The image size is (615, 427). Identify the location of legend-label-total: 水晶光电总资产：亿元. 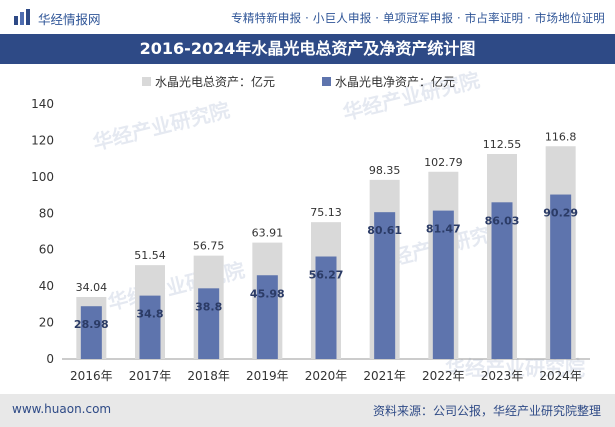
(215, 81).